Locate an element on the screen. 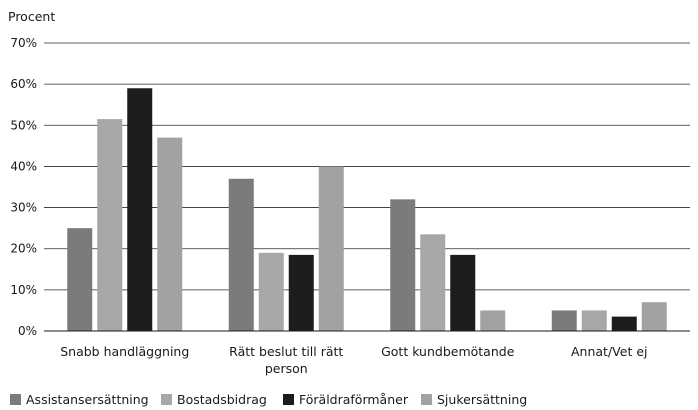  x-category-label: Snabb handläggning is located at coordinates (124, 351).